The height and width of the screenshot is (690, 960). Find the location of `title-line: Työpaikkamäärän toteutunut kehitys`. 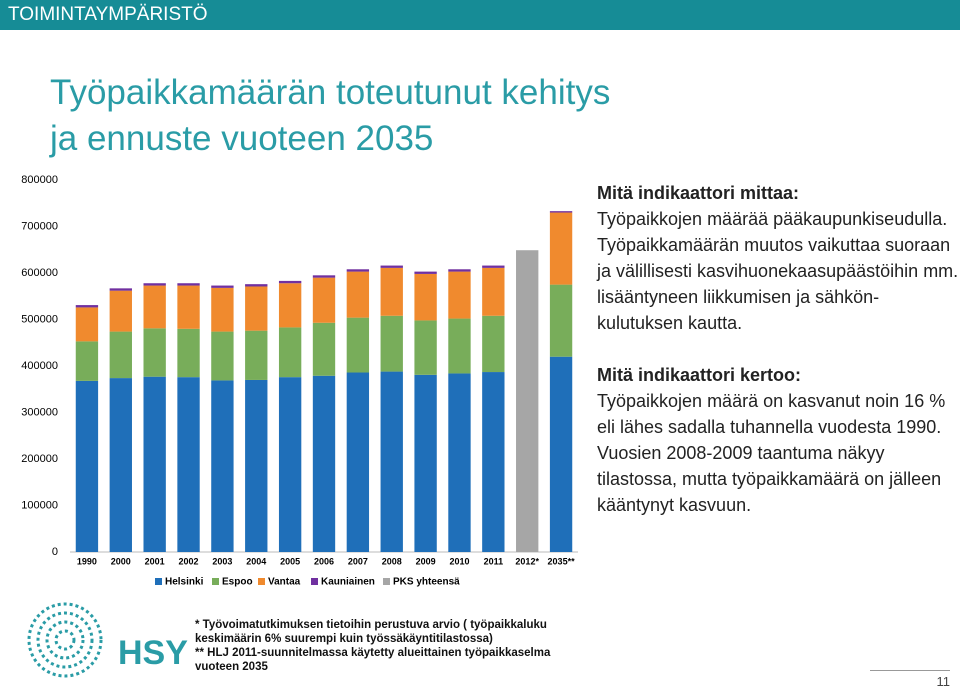

title-line: Työpaikkamäärän toteutunut kehitys is located at coordinates (330, 92).